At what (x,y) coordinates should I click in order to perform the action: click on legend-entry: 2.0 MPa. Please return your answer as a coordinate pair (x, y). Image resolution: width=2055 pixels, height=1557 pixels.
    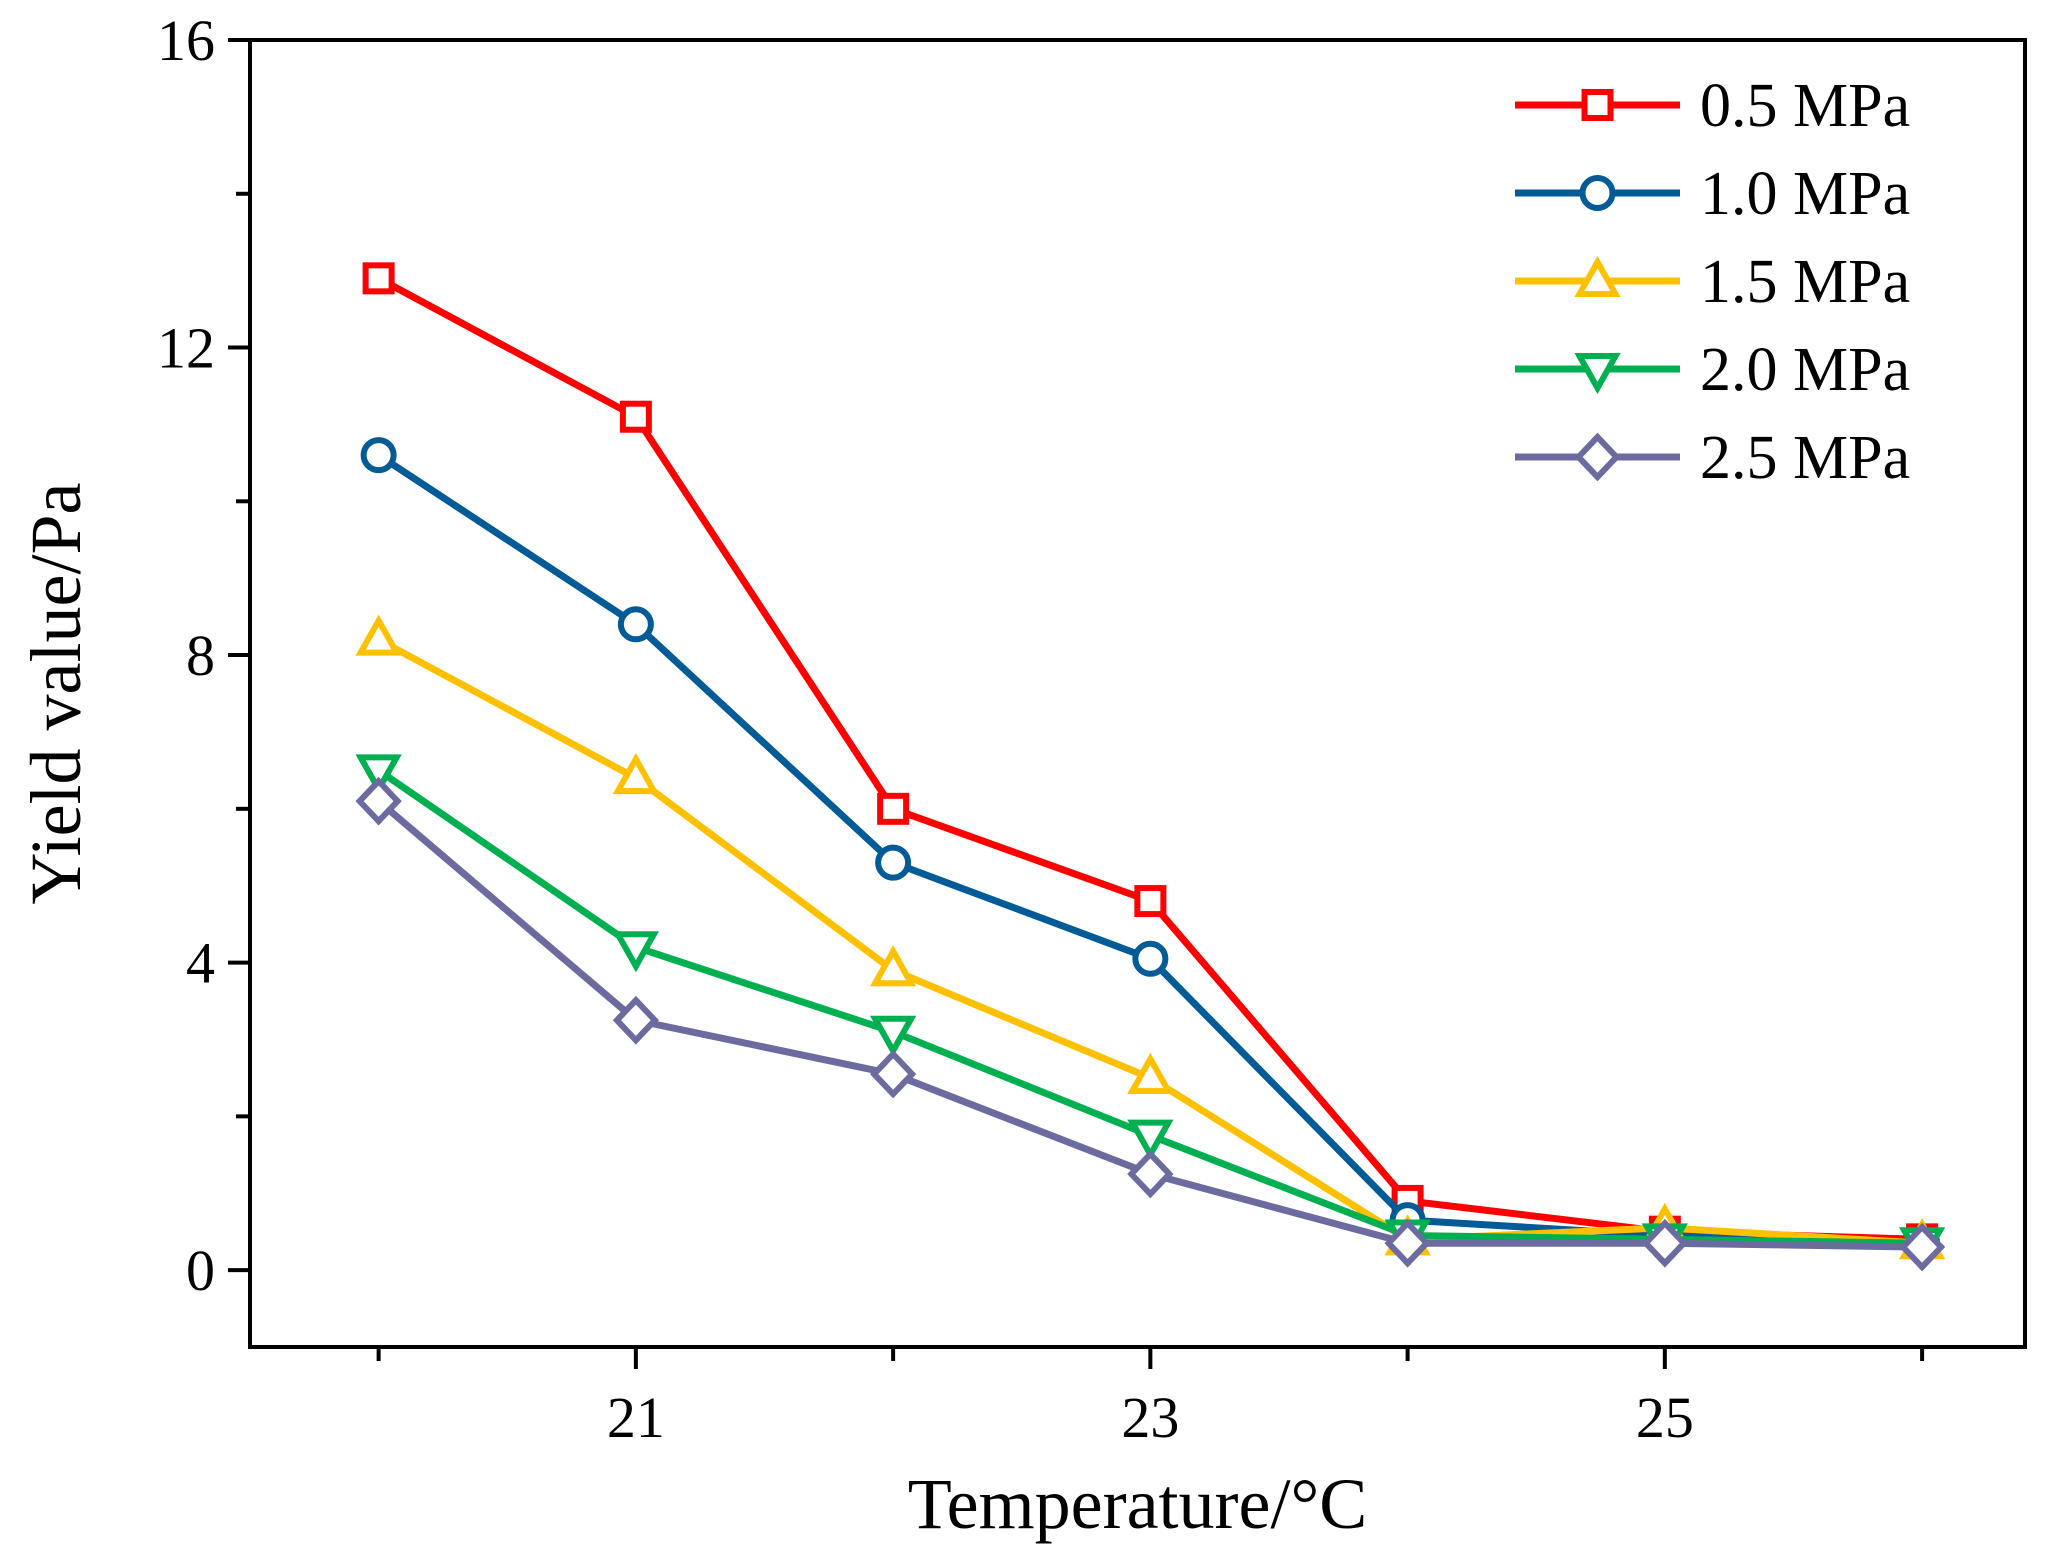
    Looking at the image, I should click on (1712, 370).